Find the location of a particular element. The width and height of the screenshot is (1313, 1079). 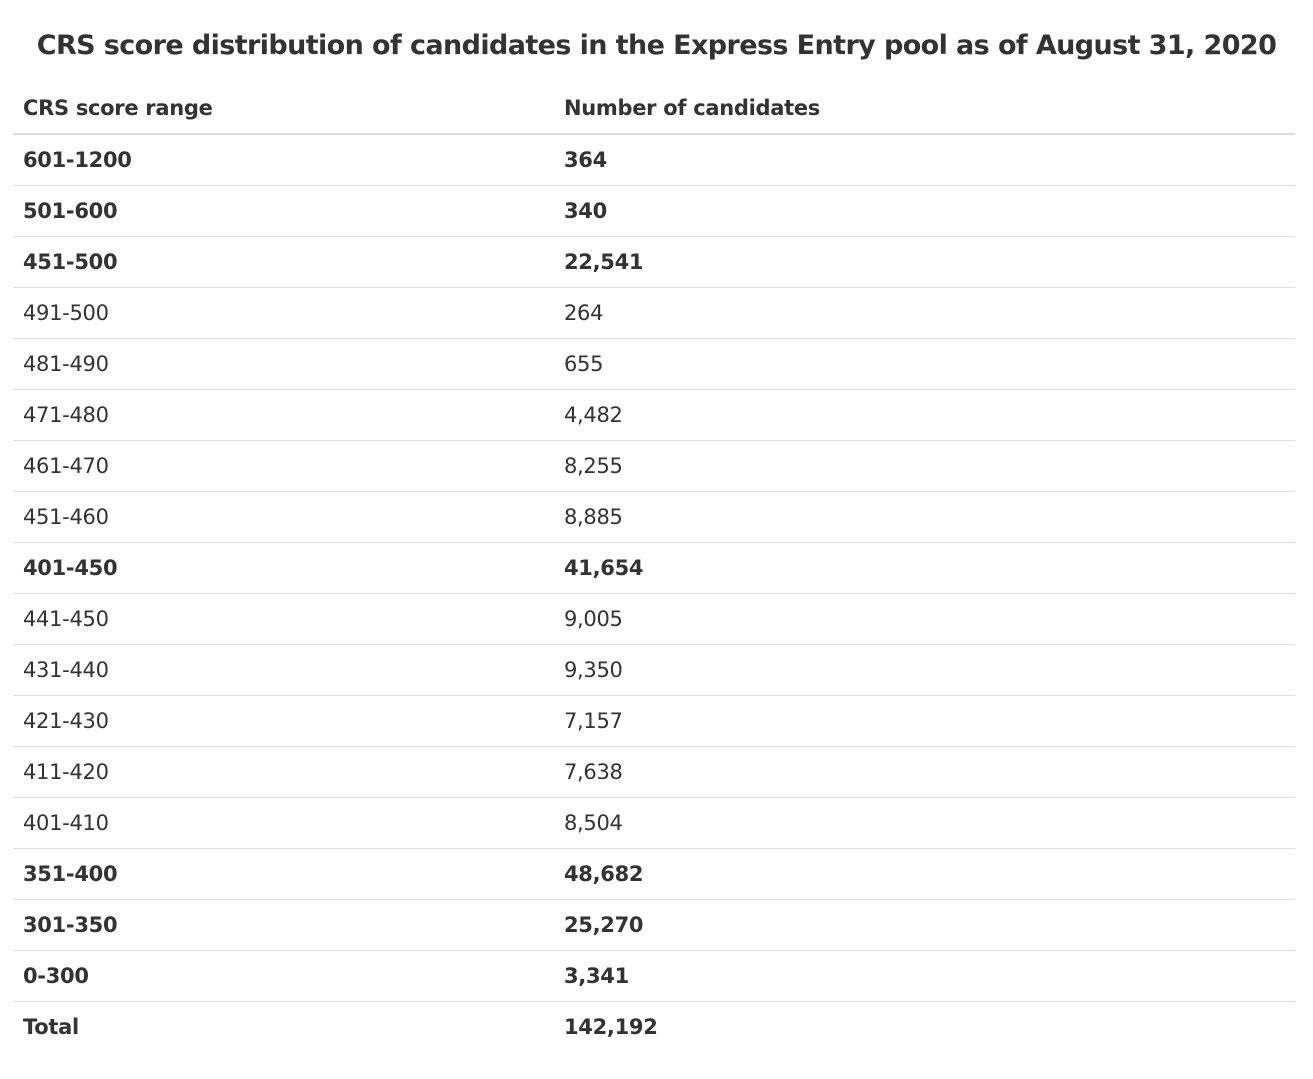

table-row: 451-500 22,541 is located at coordinates (654, 261).